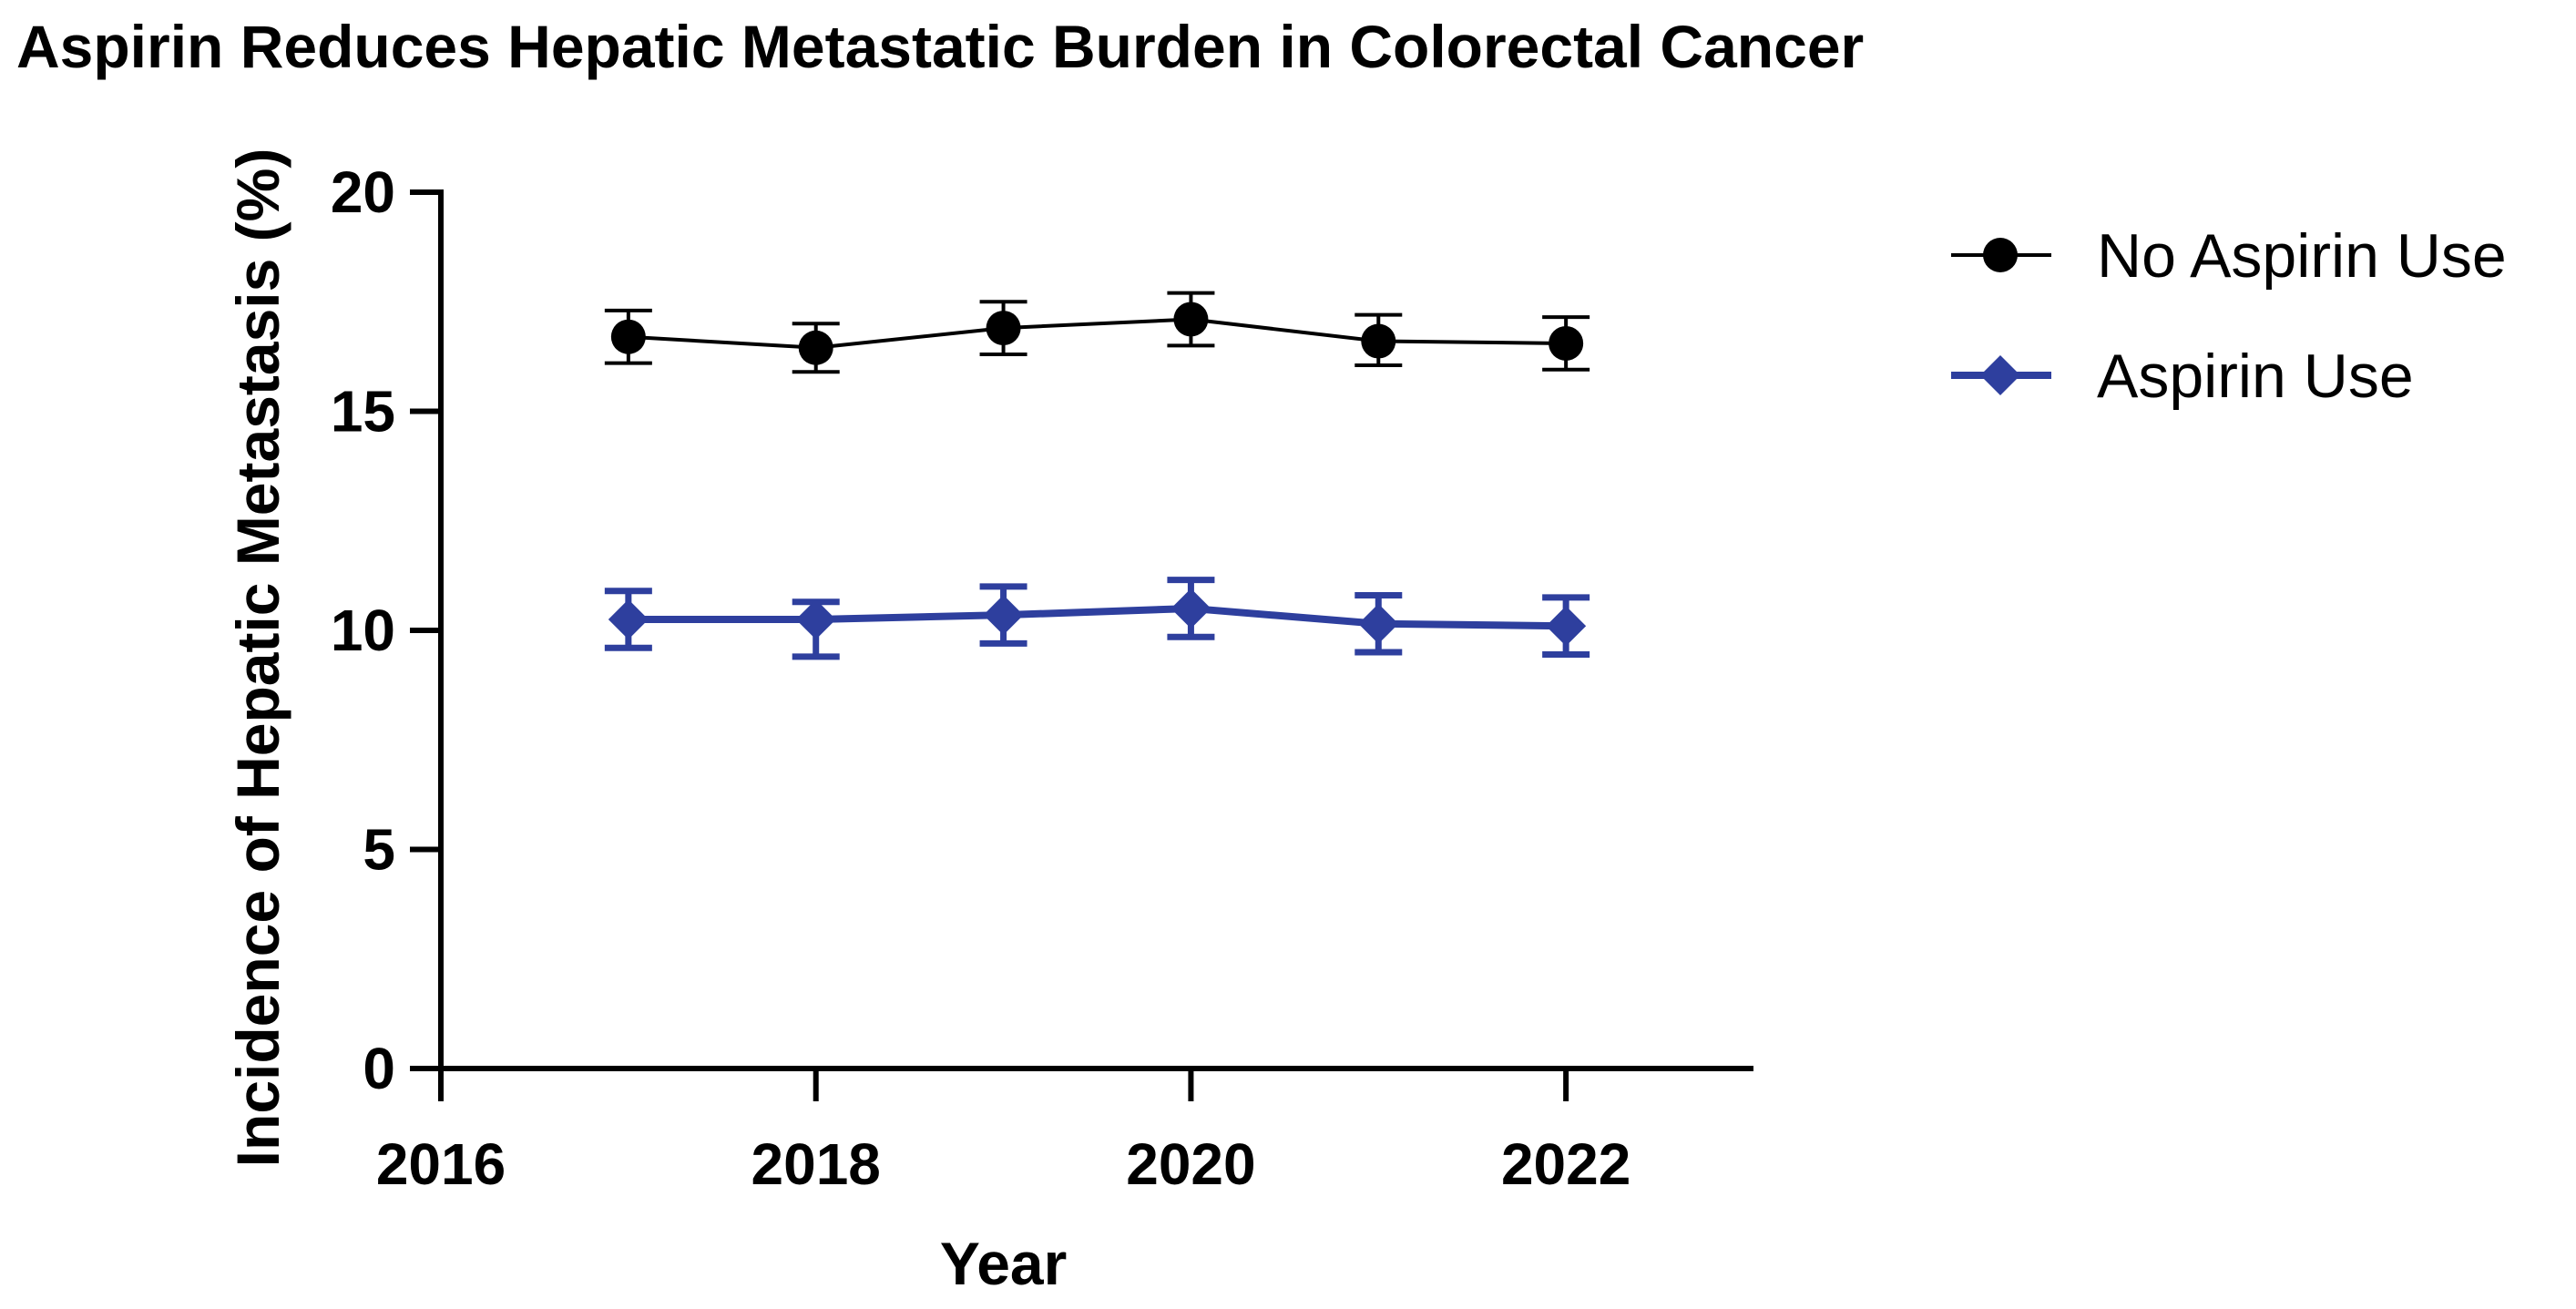 This screenshot has height=1309, width=2576. I want to click on x-tick-label: 2018, so click(816, 1164).